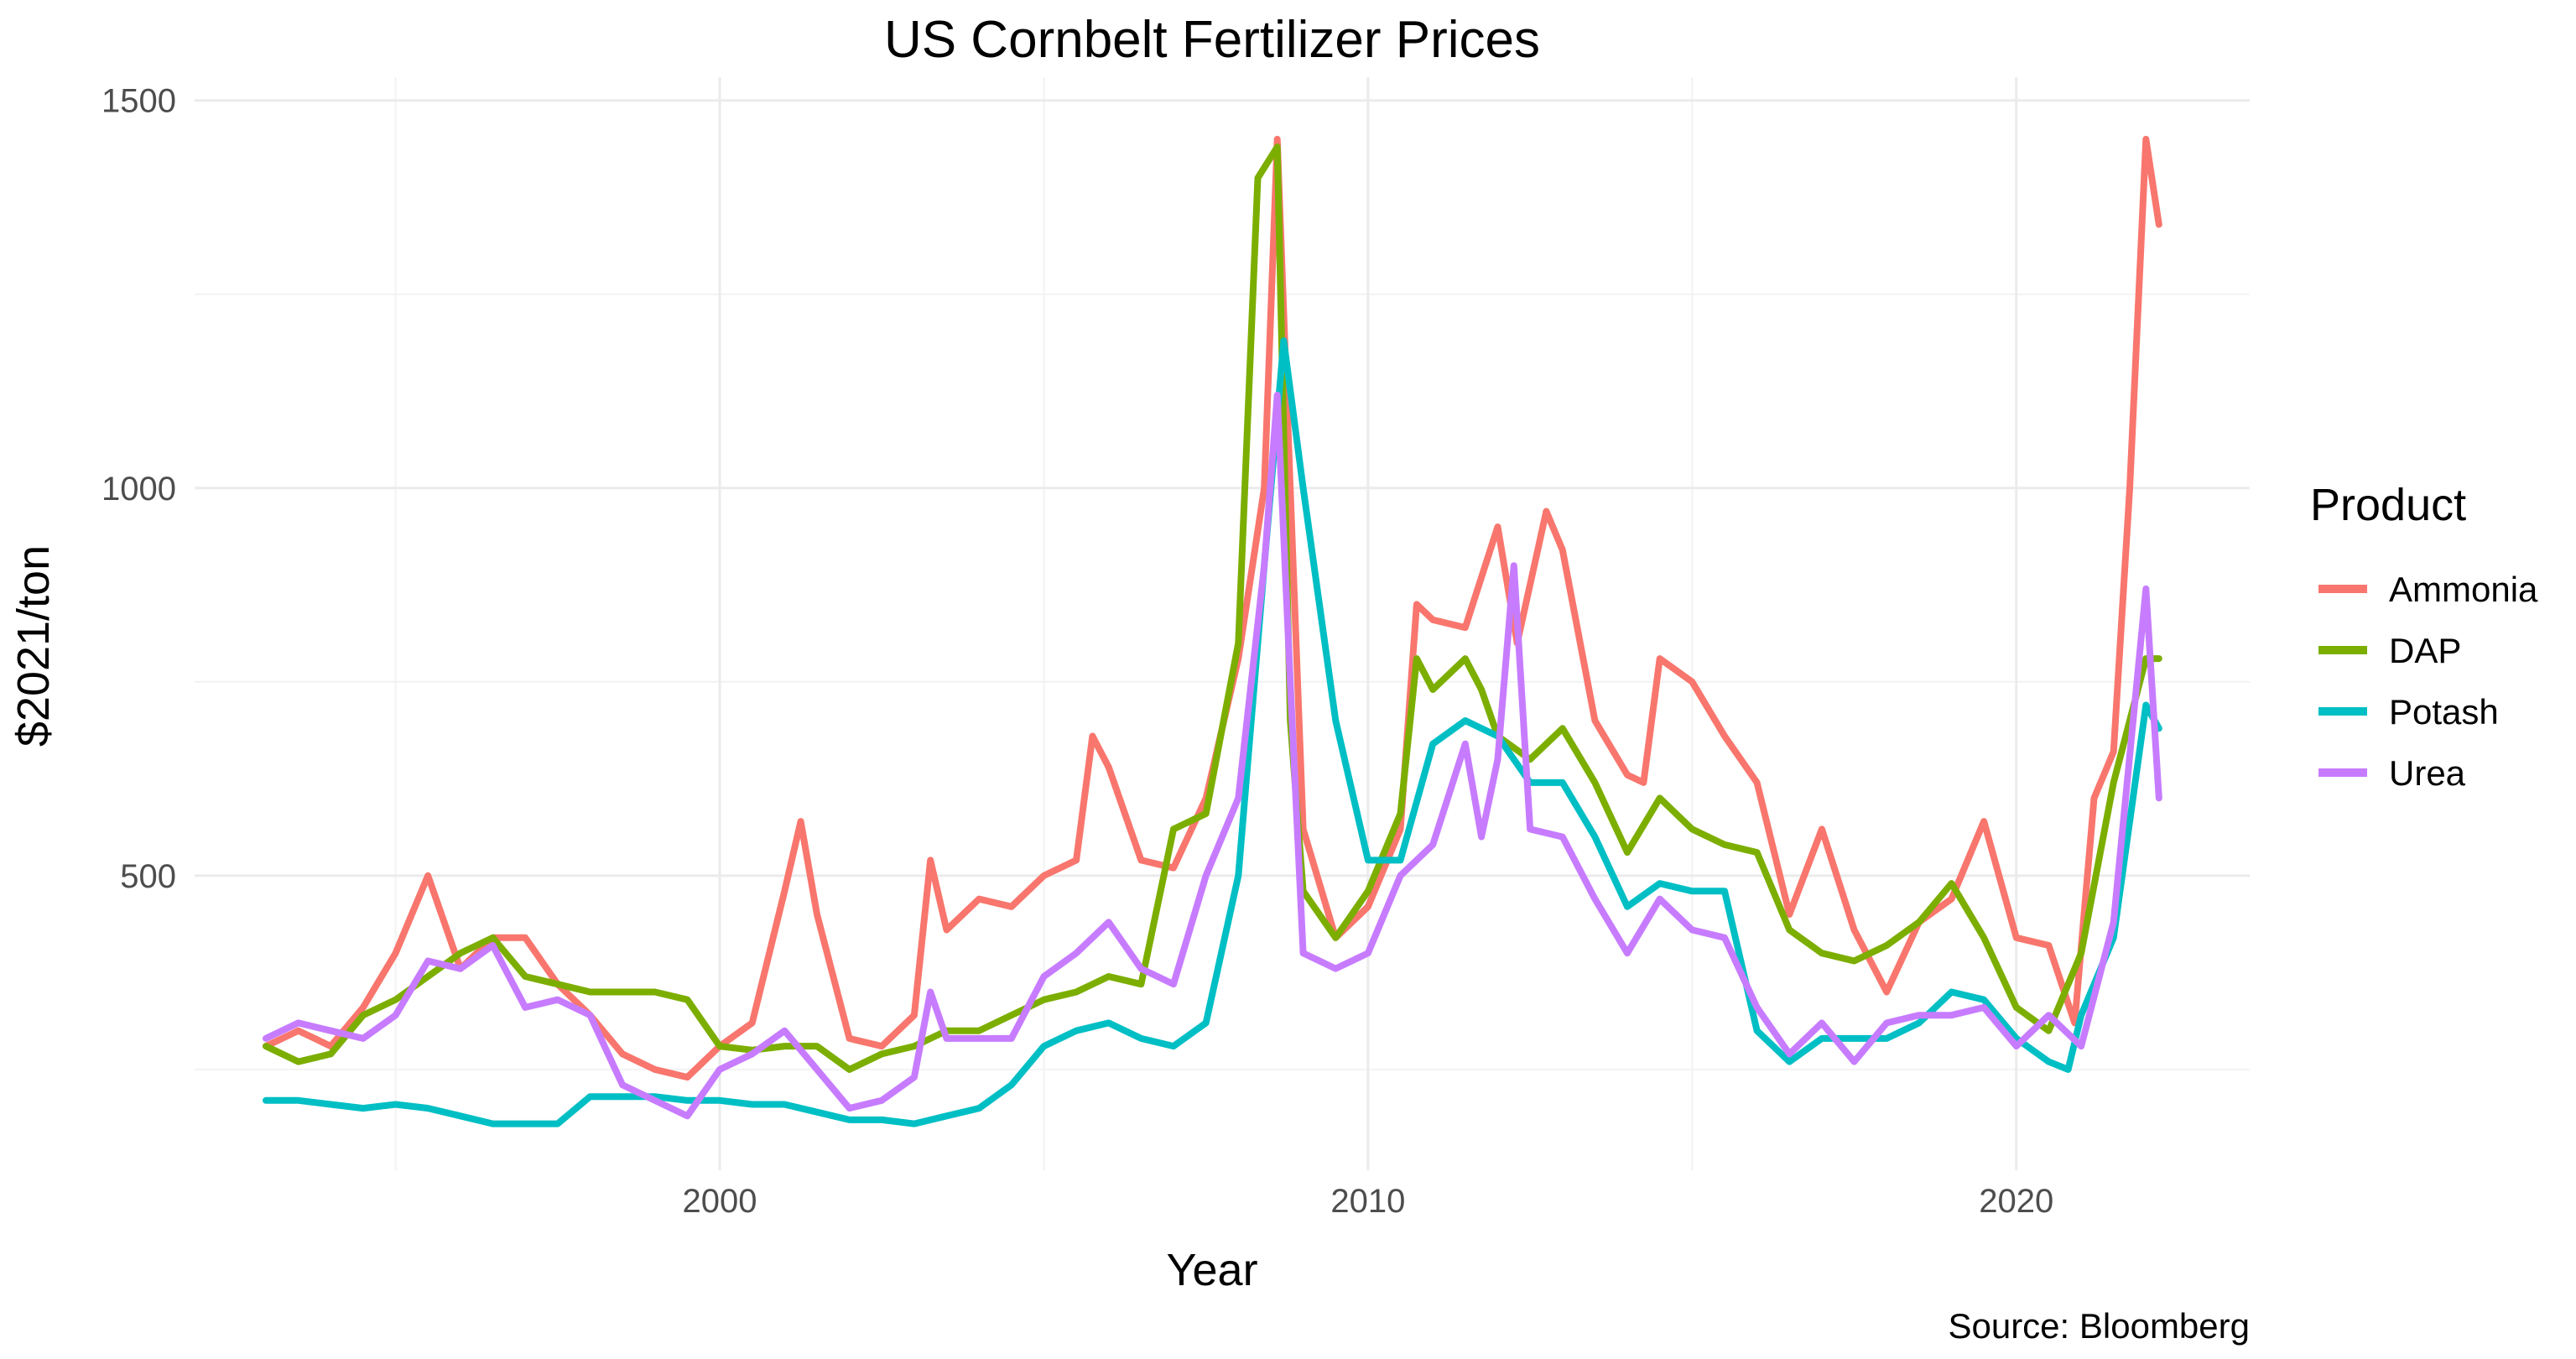 Image resolution: width=2576 pixels, height=1359 pixels. I want to click on legend-title: Product, so click(2388, 505).